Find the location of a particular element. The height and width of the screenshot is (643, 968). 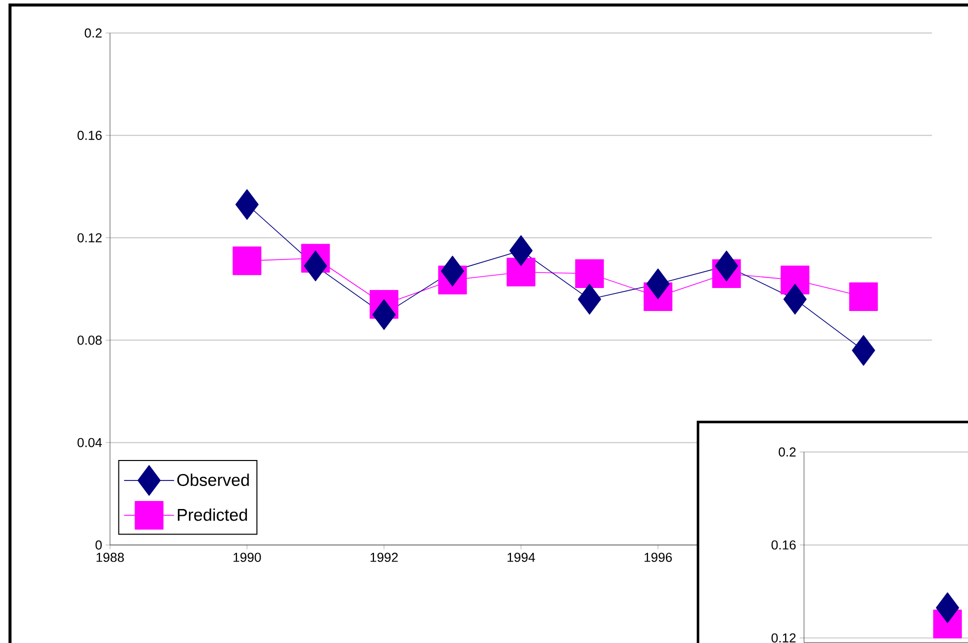

y-tick-label: 0.04 is located at coordinates (90, 443).